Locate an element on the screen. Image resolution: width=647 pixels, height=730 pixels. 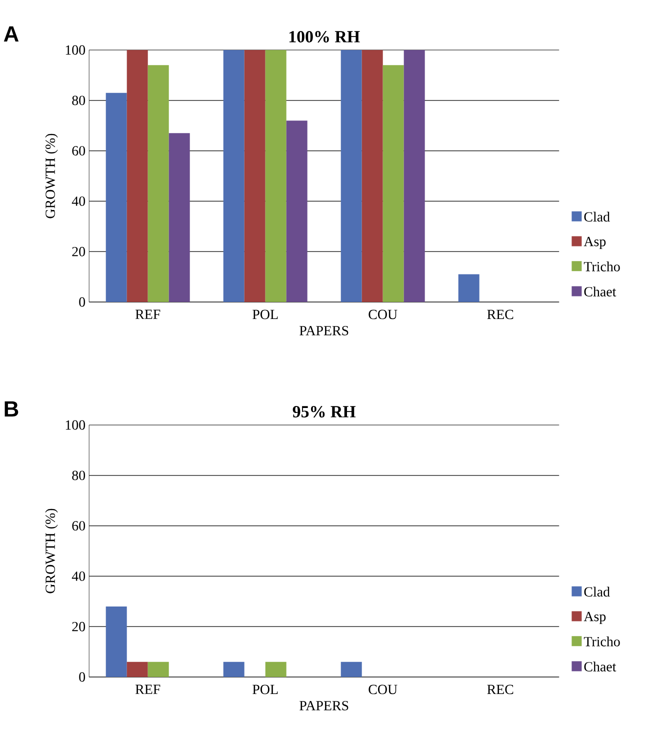
chart-title: 100% RH is located at coordinates (324, 36).